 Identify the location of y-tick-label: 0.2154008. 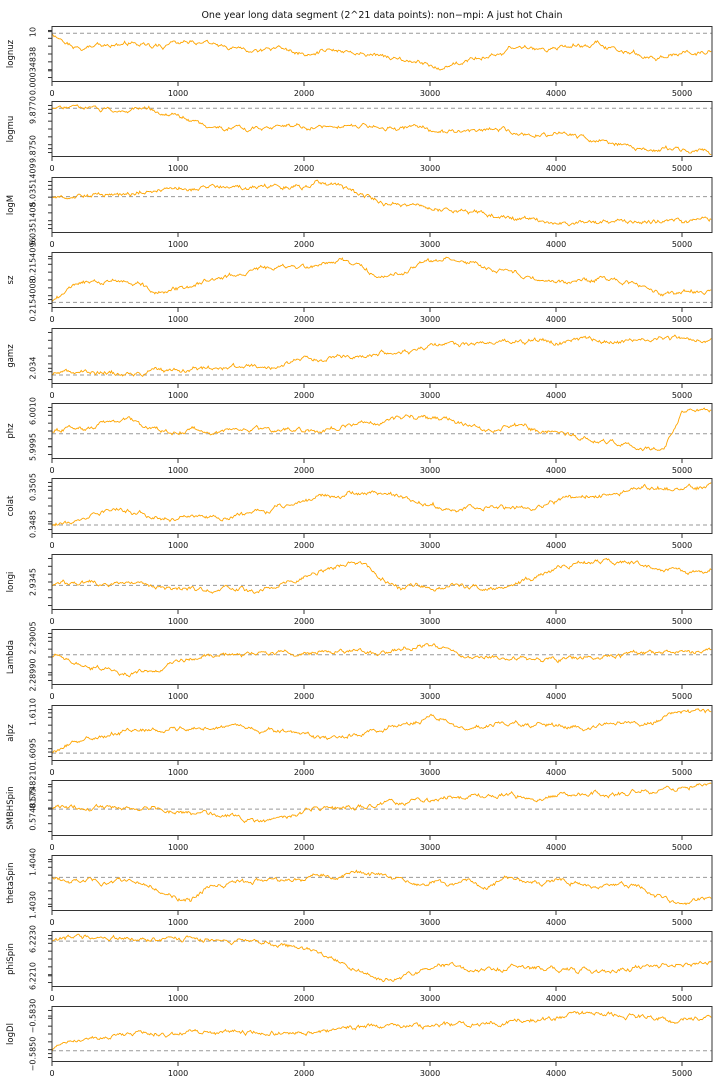
(33, 300).